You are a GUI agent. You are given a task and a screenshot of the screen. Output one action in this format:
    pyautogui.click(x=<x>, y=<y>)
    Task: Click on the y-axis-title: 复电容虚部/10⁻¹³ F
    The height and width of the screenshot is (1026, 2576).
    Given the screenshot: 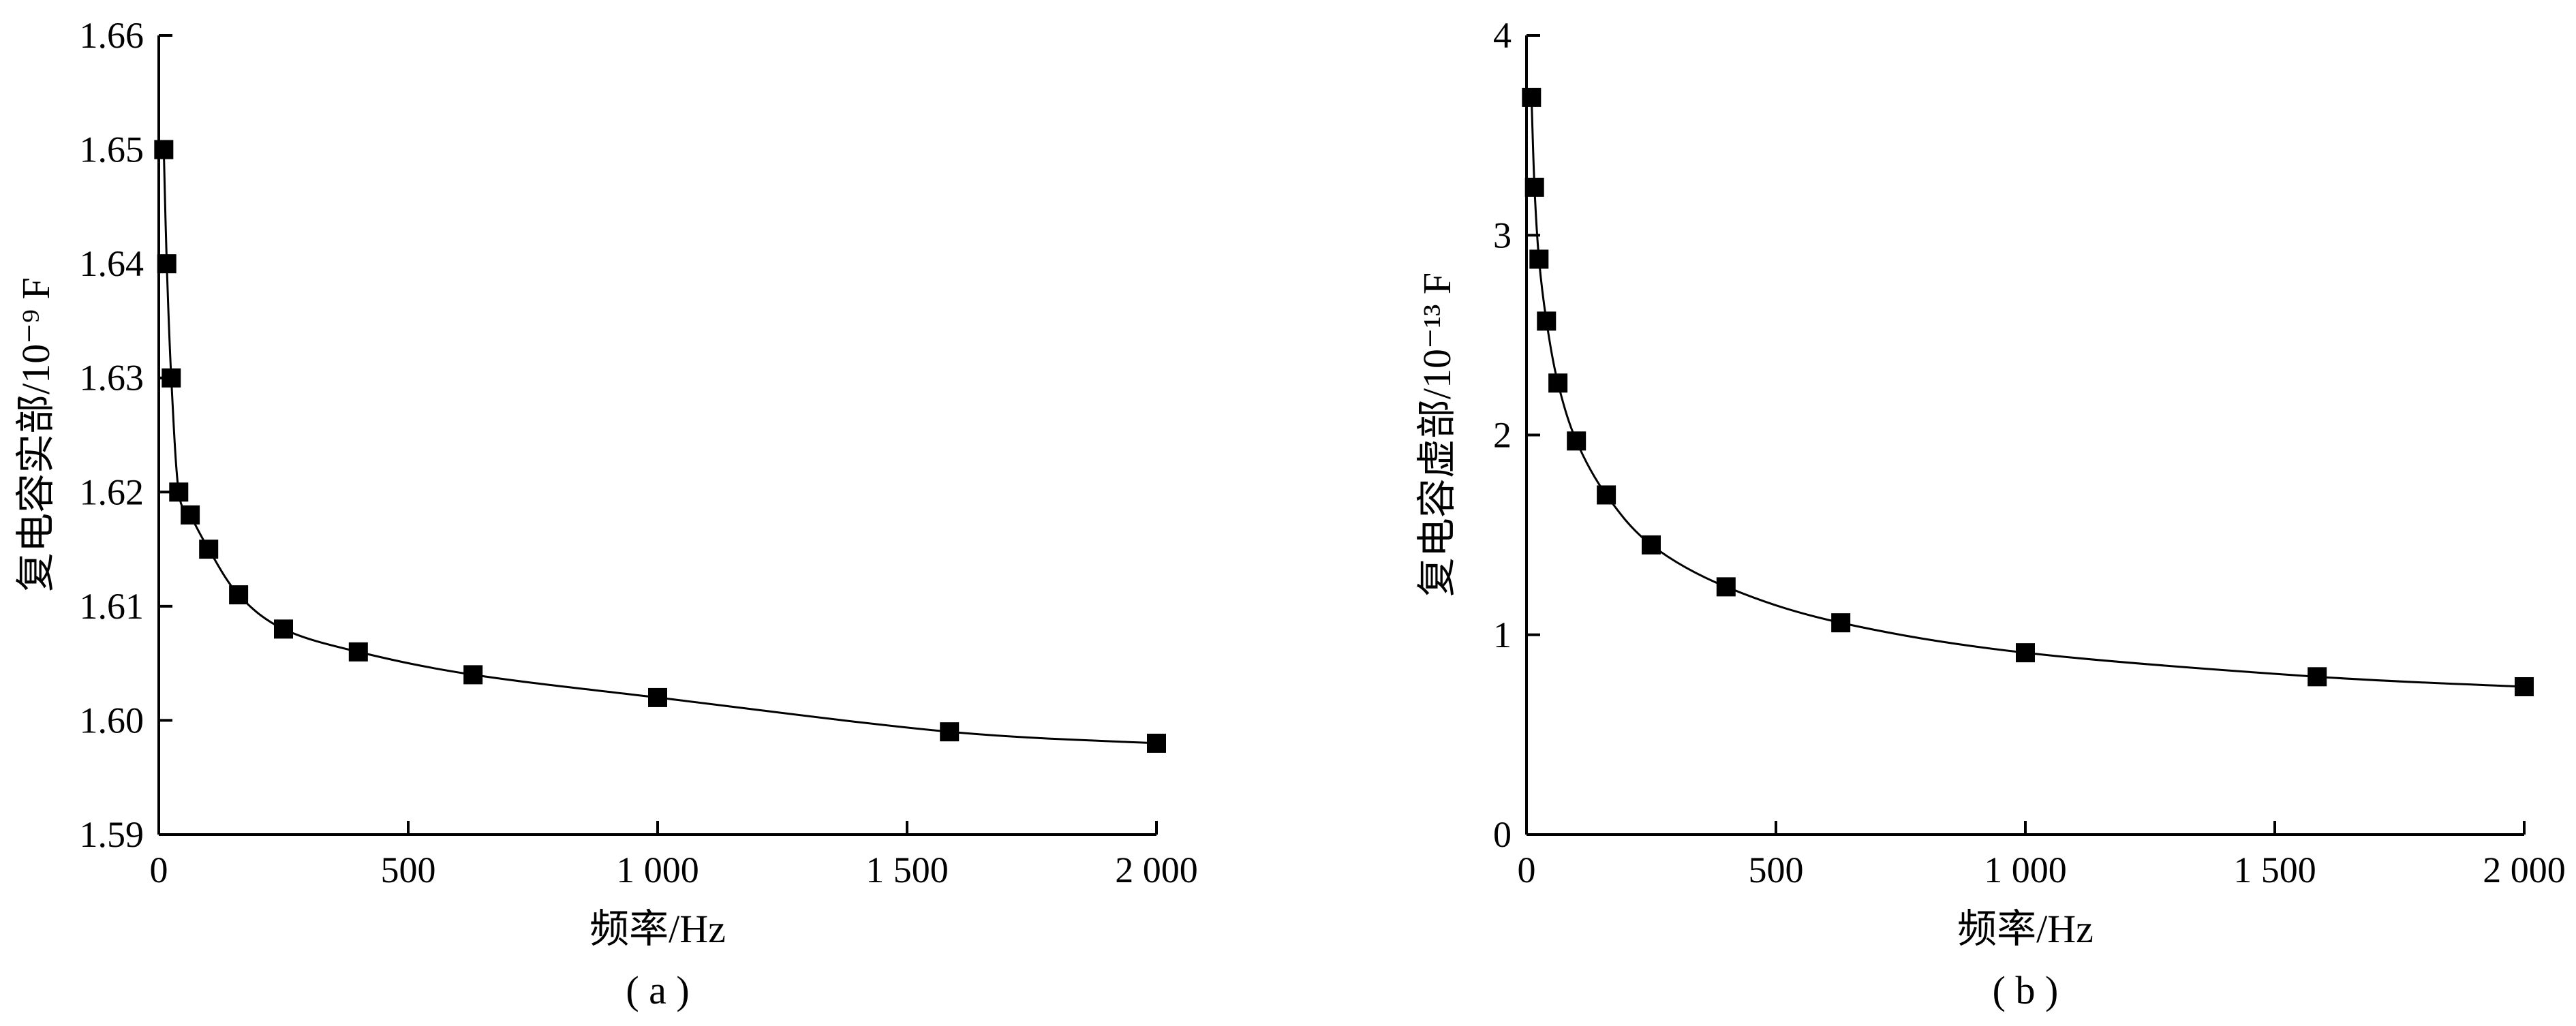 What is the action you would take?
    pyautogui.click(x=1437, y=435)
    